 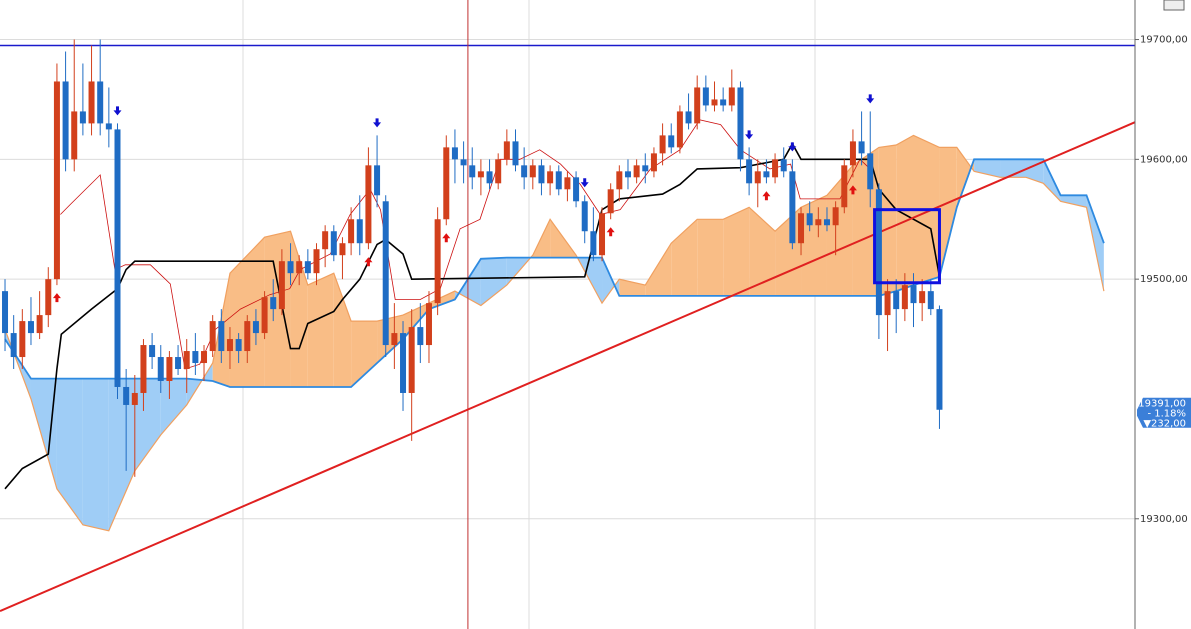 What do you see at coordinates (1164, 412) in the screenshot?
I see `price-label-box` at bounding box center [1164, 412].